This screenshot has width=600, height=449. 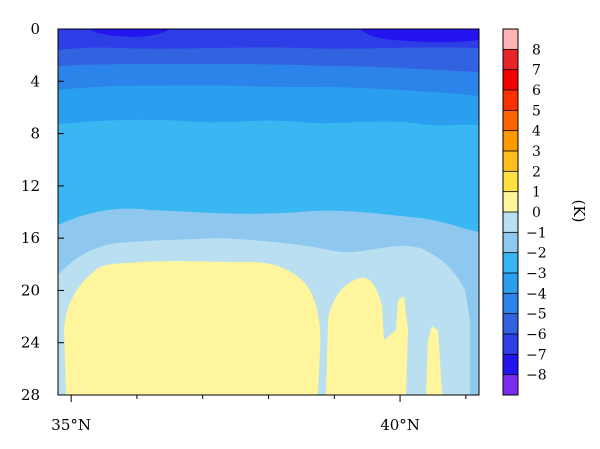 What do you see at coordinates (71, 425) in the screenshot?
I see `x-tick-label: 35°N` at bounding box center [71, 425].